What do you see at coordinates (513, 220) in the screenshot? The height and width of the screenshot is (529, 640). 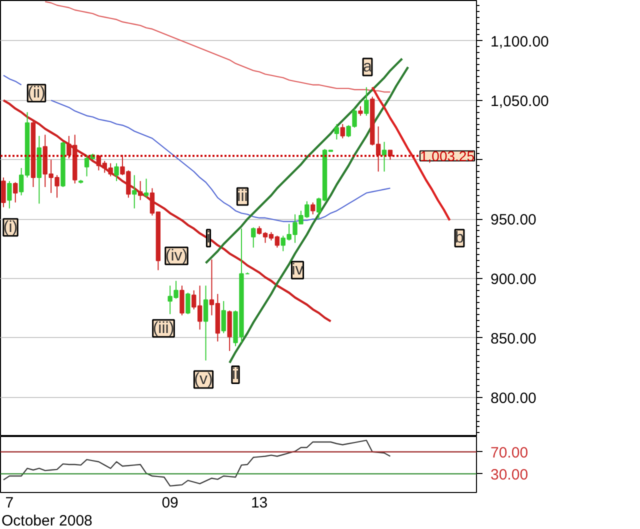 I see `y-tick-label: 950.00` at bounding box center [513, 220].